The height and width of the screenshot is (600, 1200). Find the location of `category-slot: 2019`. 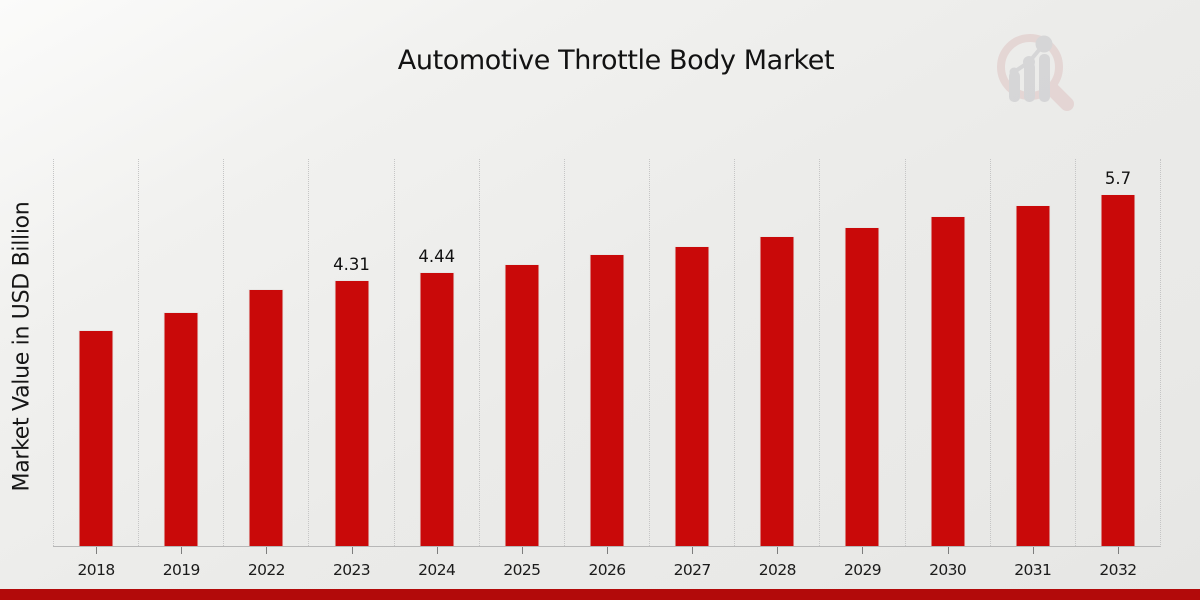

category-slot: 2019 is located at coordinates (180, 369).